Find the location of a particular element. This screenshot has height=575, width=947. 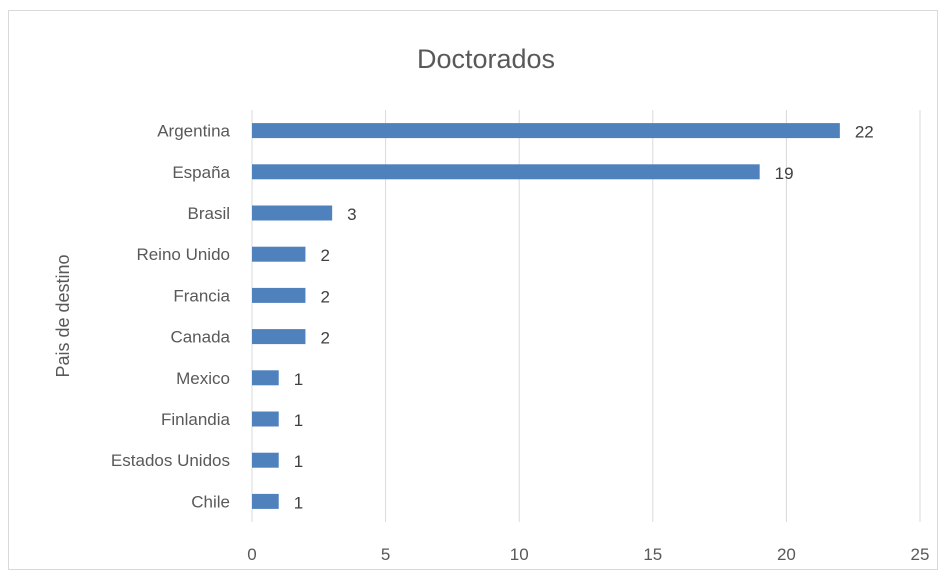

category-label: Estados Unidos is located at coordinates (170, 460).